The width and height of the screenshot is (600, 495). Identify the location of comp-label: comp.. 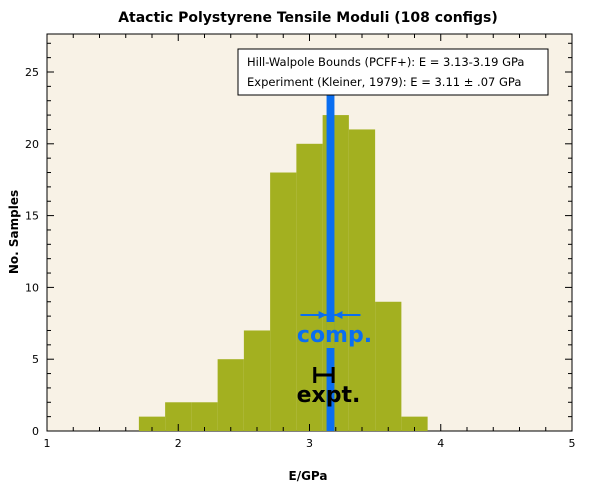
(334, 335).